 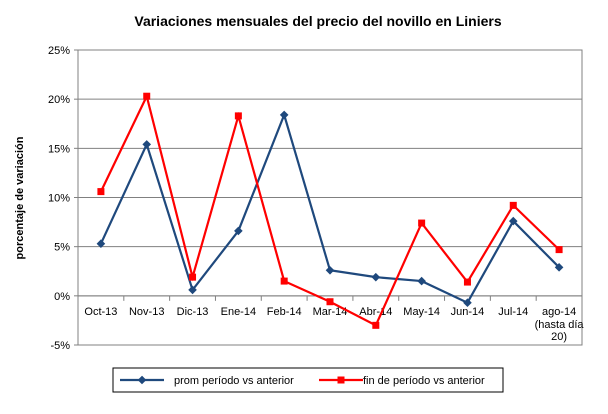 I want to click on y-tick-labels: 25% 20% 15% 10% 5% 0% -5%, so click(x=59, y=198).